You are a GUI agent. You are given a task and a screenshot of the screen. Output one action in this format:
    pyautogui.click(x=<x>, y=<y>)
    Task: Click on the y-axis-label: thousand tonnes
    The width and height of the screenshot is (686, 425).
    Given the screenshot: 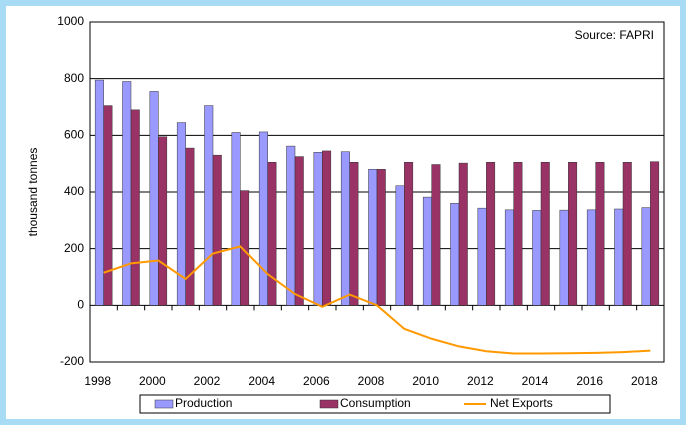 What is the action you would take?
    pyautogui.click(x=33, y=192)
    